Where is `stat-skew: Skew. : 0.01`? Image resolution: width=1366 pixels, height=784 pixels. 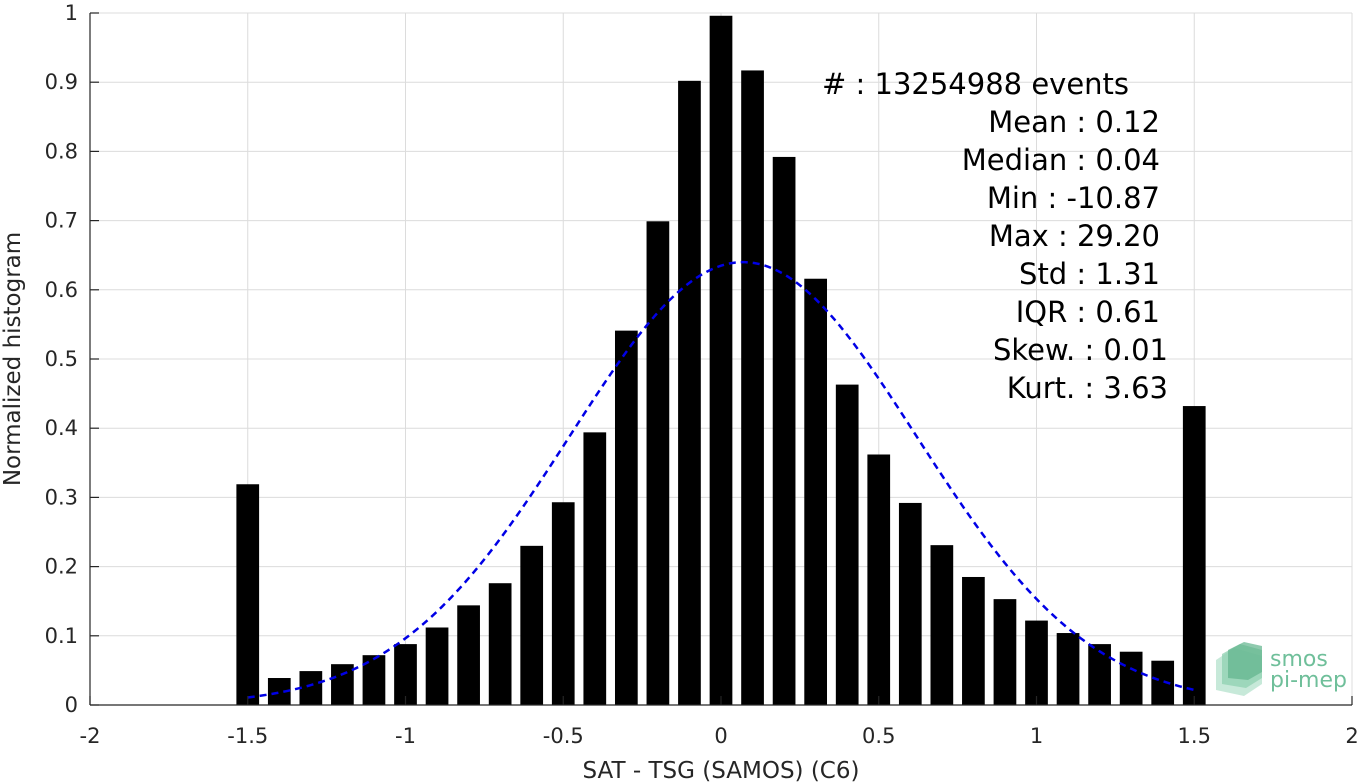 stat-skew: Skew. : 0.01 is located at coordinates (1080, 350).